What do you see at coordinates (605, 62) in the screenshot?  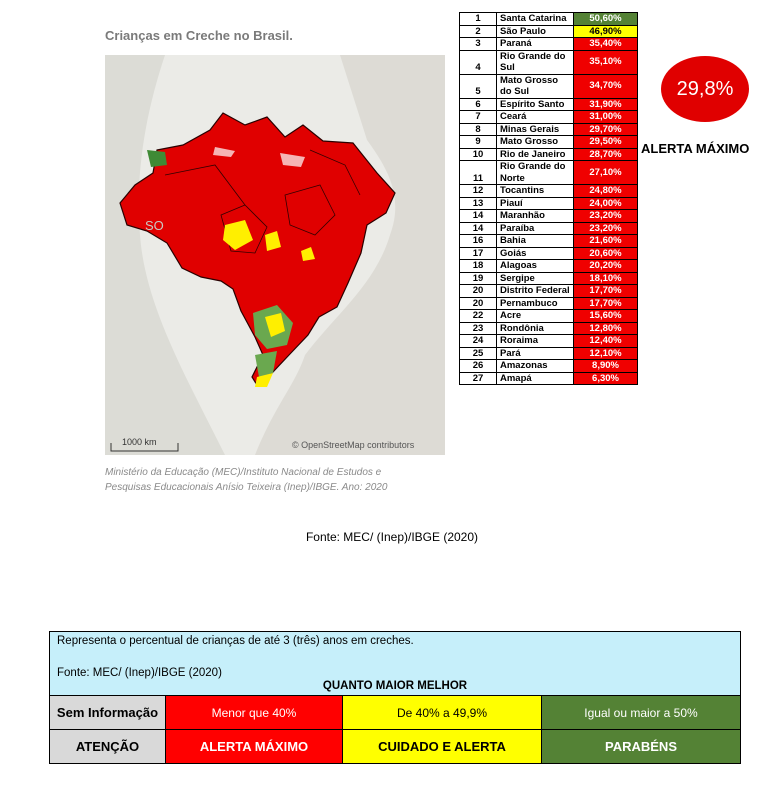 I see `ranking-value: 35,10%` at bounding box center [605, 62].